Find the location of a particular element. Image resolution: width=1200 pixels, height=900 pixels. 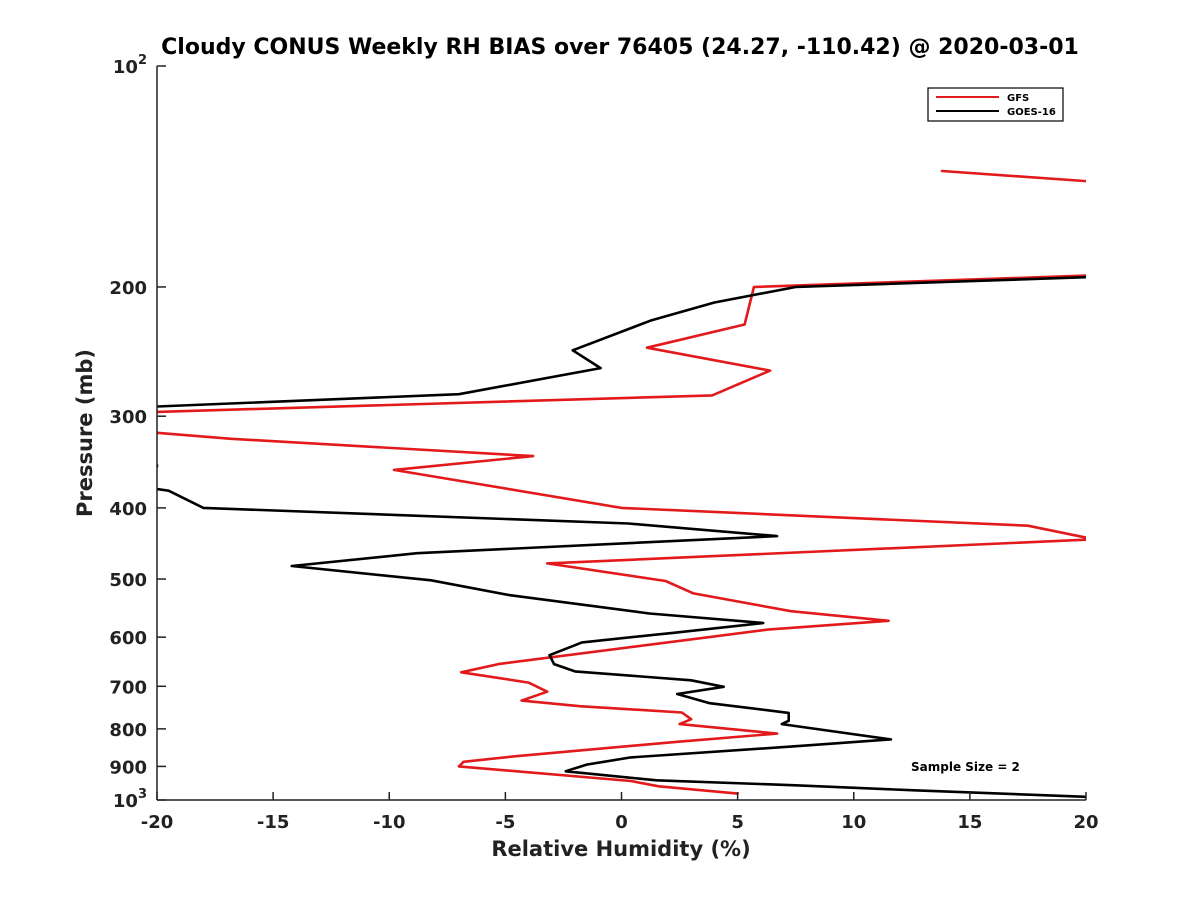

y-tick-label: 900 is located at coordinates (128, 767).